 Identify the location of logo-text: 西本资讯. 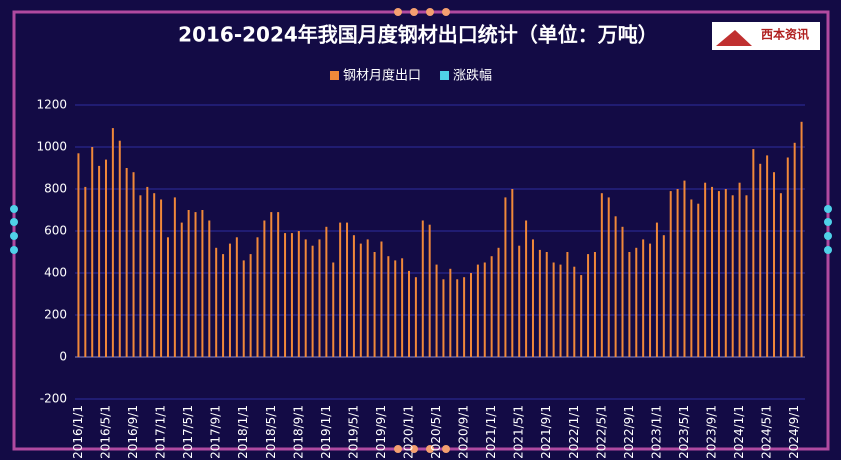
(785, 34).